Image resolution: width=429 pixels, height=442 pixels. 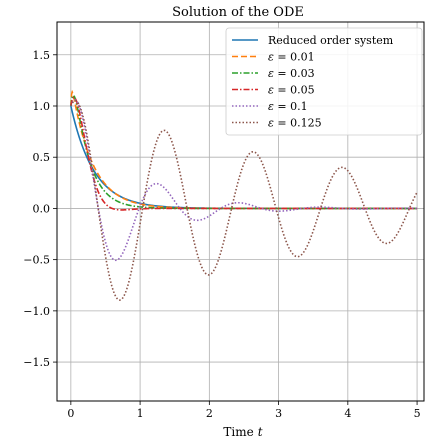 I want to click on legend-label: ε = 0.05, so click(x=291, y=90).